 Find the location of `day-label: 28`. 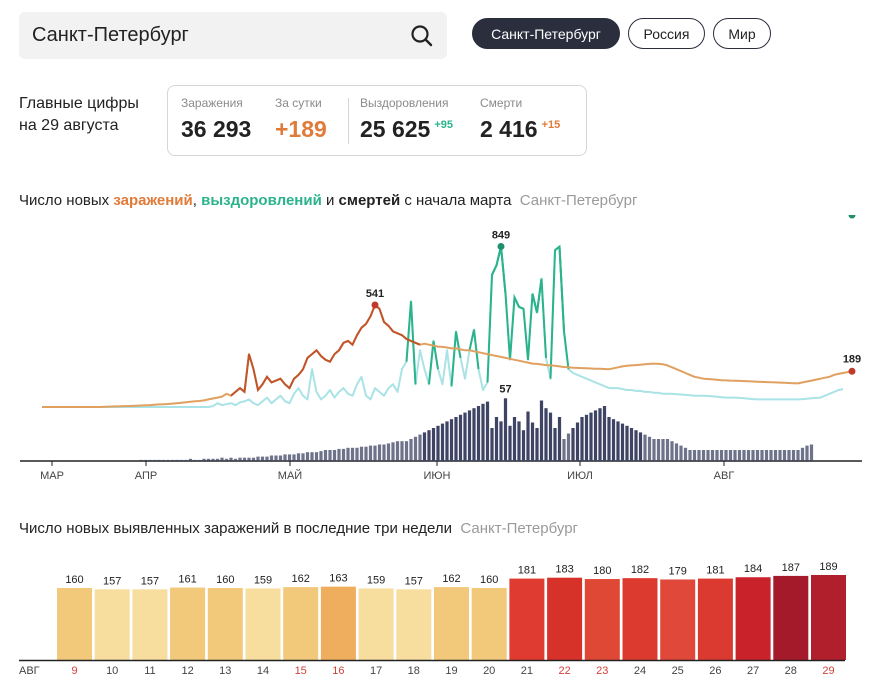

day-label: 28 is located at coordinates (791, 671).